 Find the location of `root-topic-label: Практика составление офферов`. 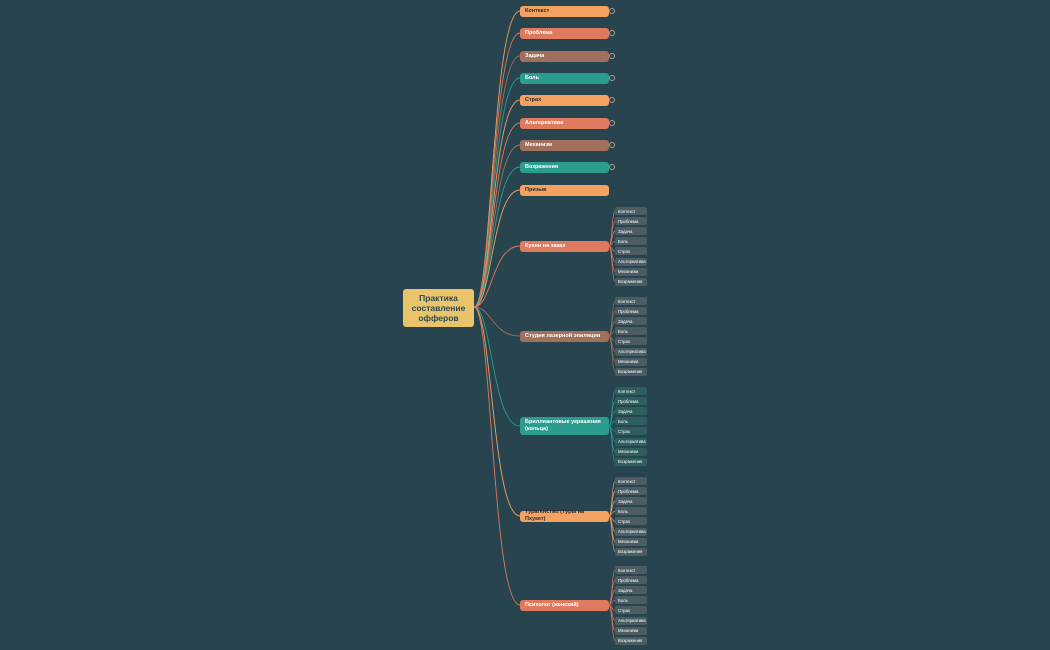

root-topic-label: Практика составление офферов is located at coordinates (438, 308).